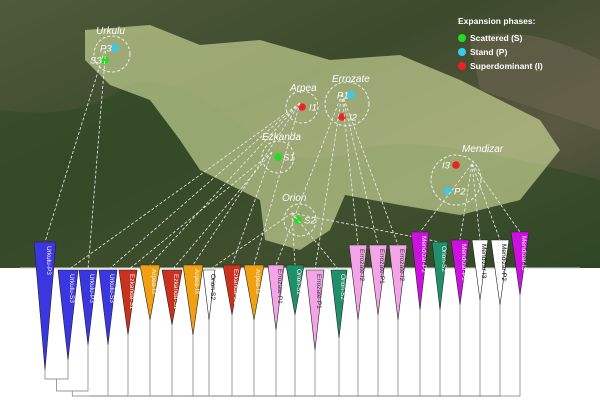 The image size is (600, 400). Describe the element at coordinates (106, 49) in the screenshot. I see `point-label: P3` at that location.